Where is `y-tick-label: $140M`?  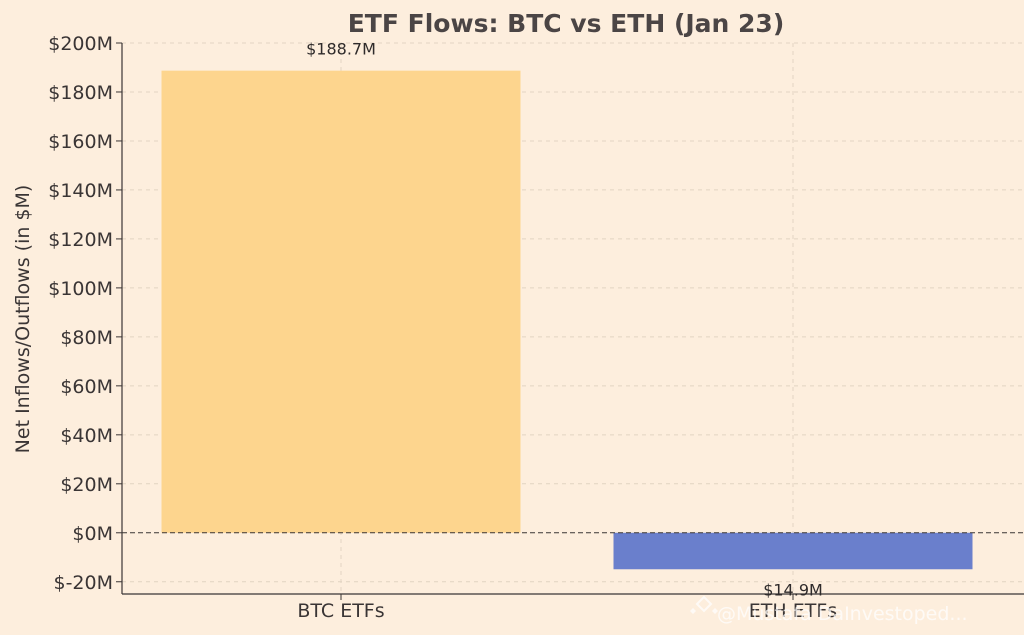
y-tick-label: $140M is located at coordinates (80, 191).